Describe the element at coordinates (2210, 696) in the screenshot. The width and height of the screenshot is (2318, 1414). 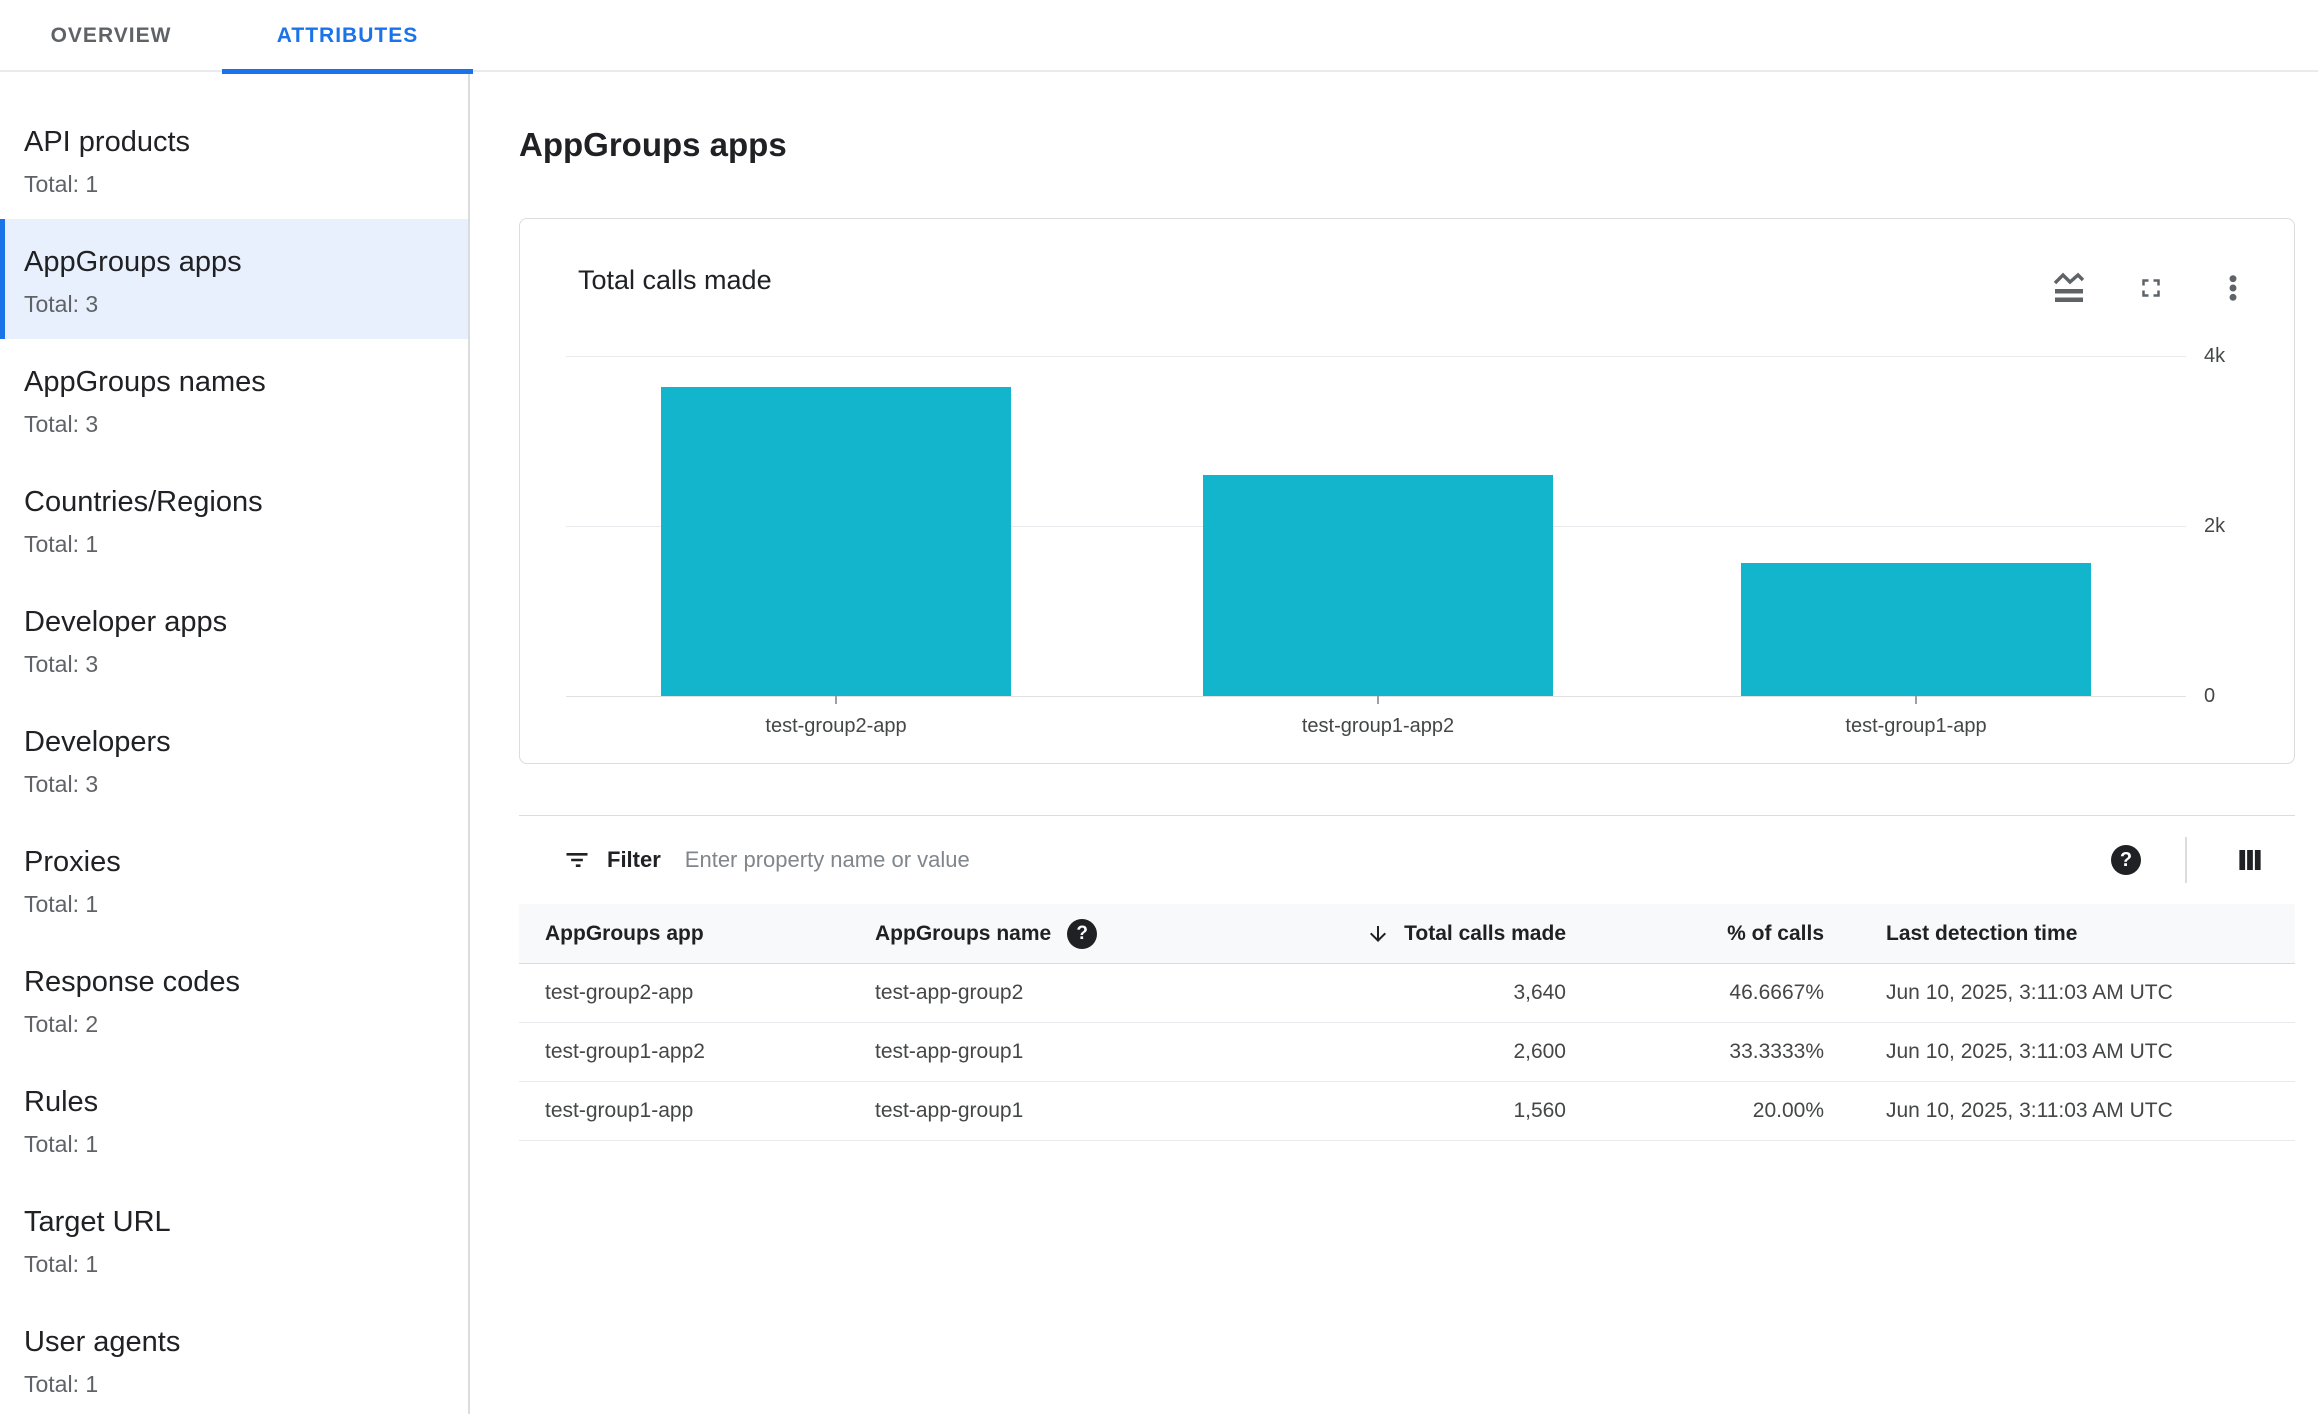
I see `y-axis-tick-label: 0` at that location.